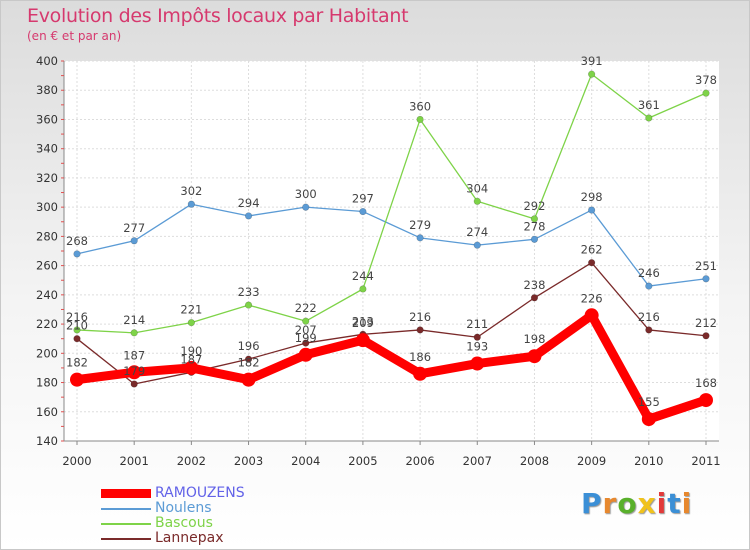  What do you see at coordinates (649, 402) in the screenshot?
I see `data-label: 155` at bounding box center [649, 402].